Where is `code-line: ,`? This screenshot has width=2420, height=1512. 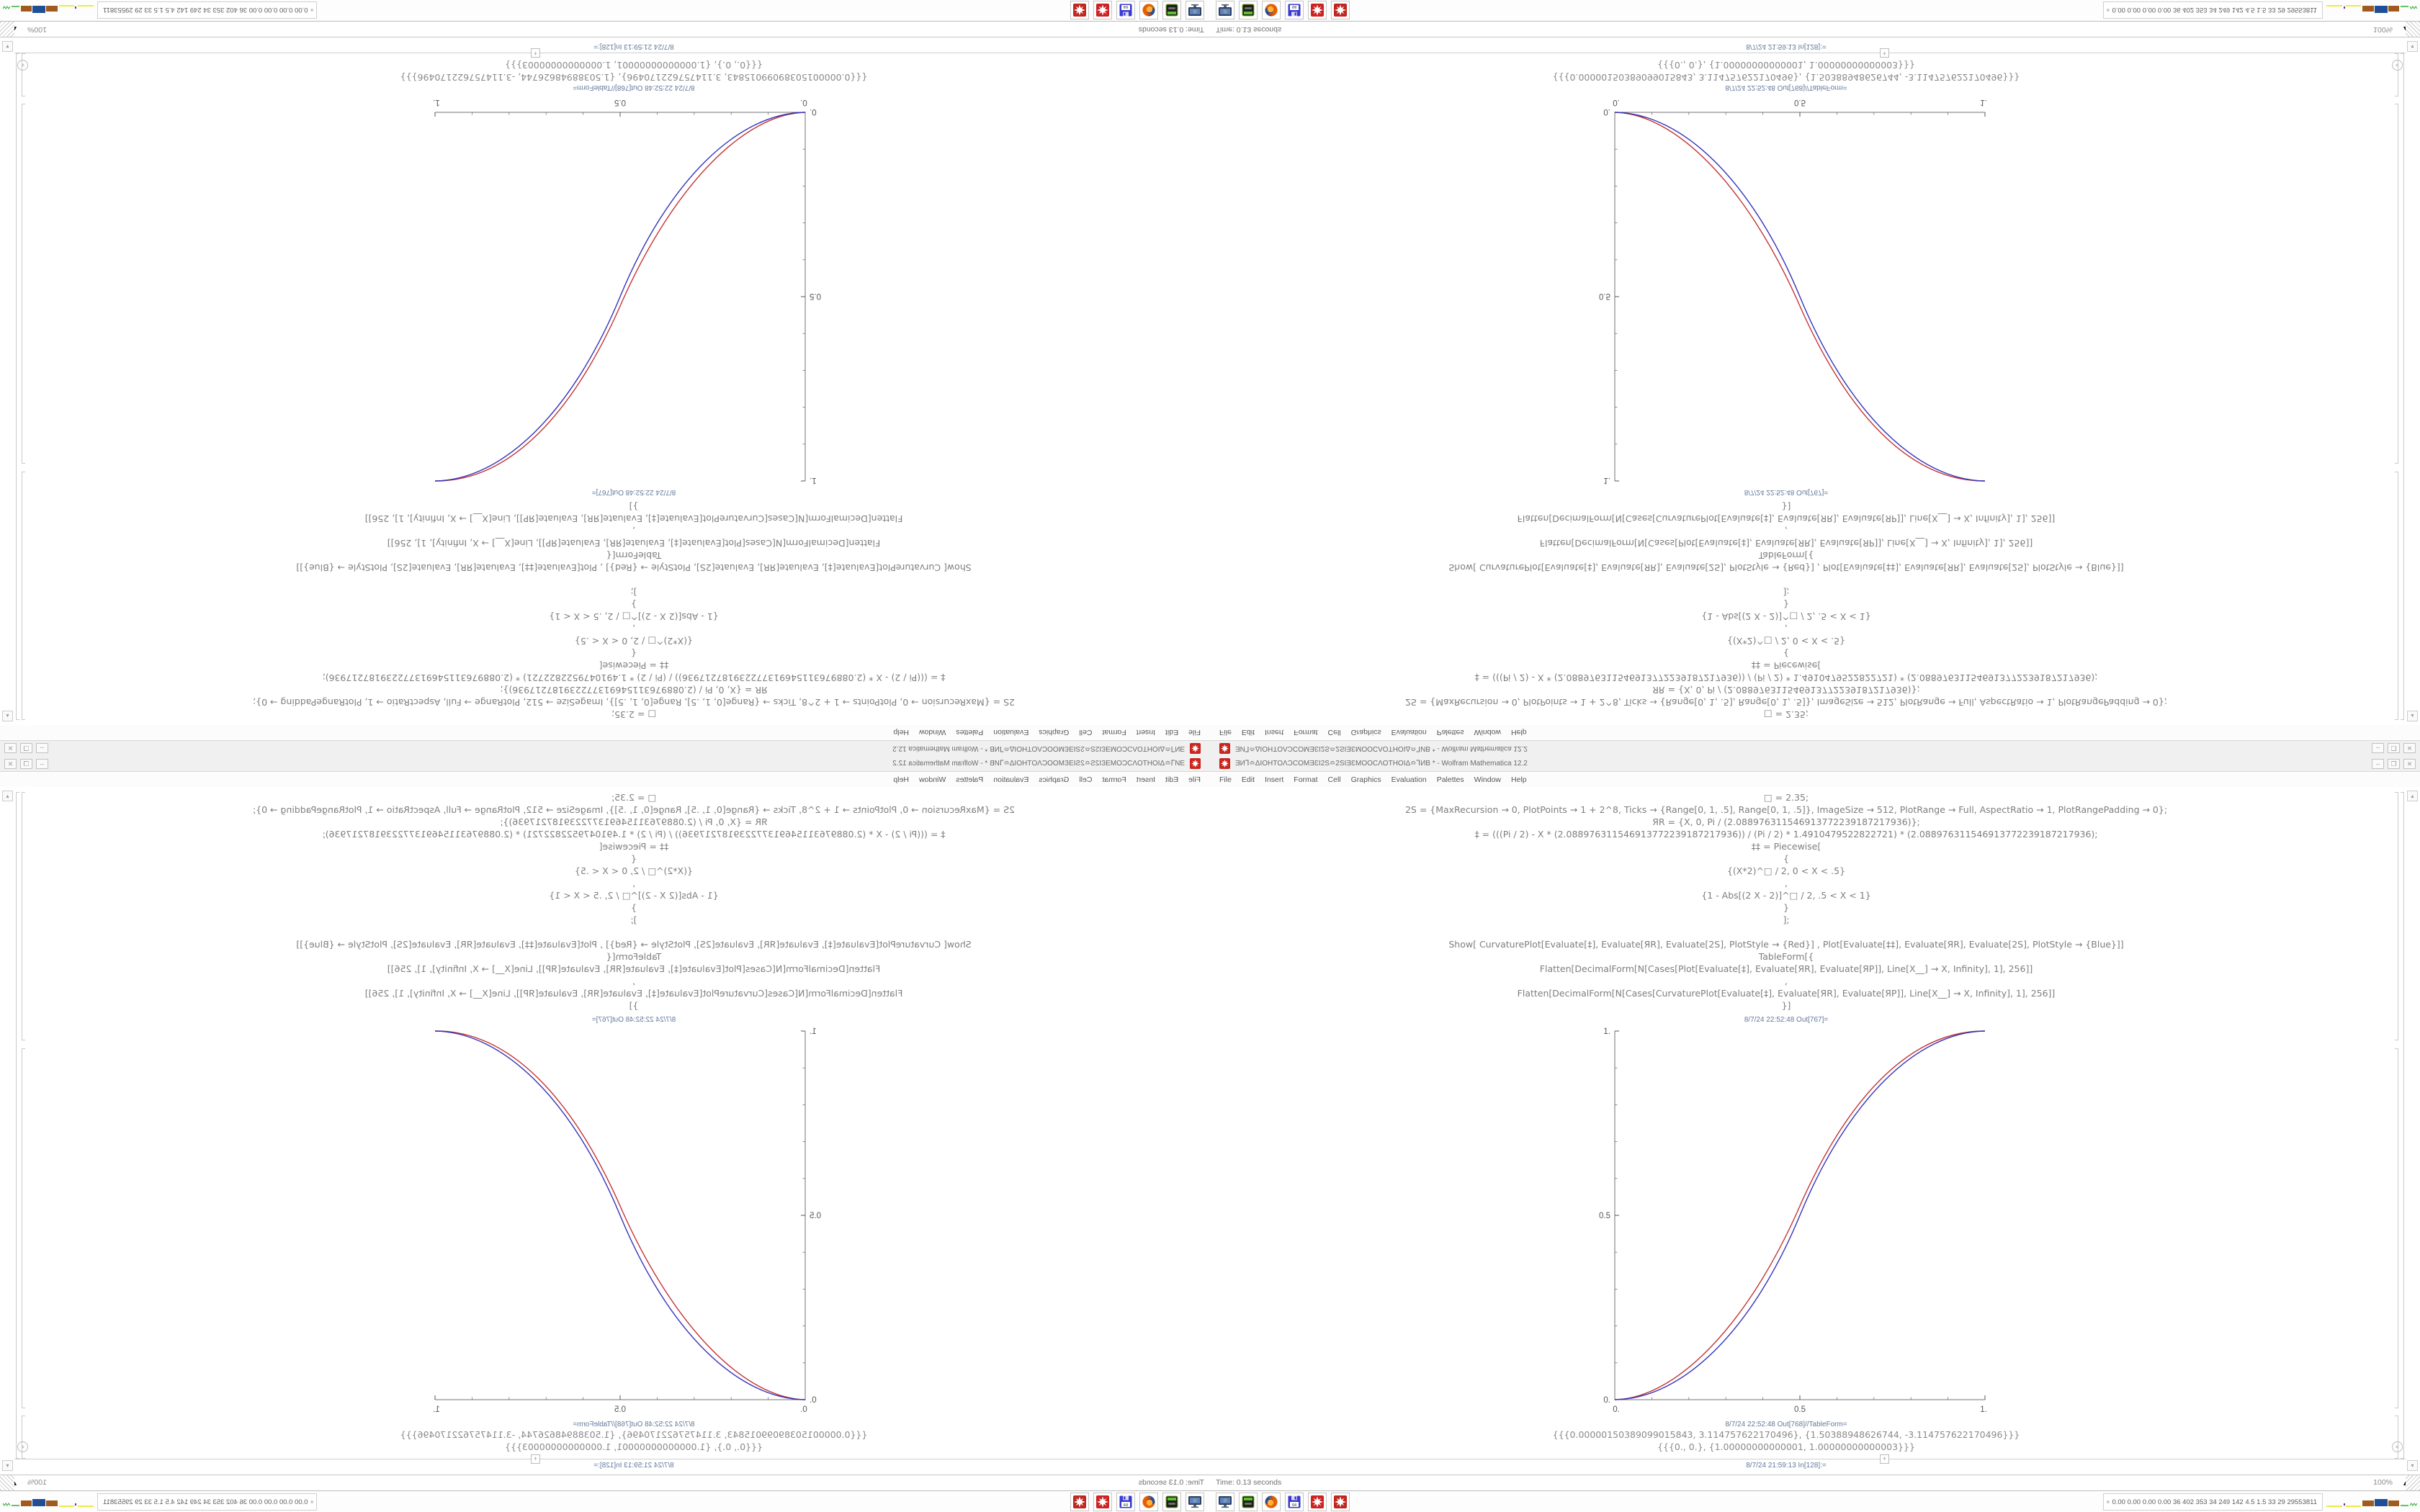
code-line: , is located at coordinates (633, 531).